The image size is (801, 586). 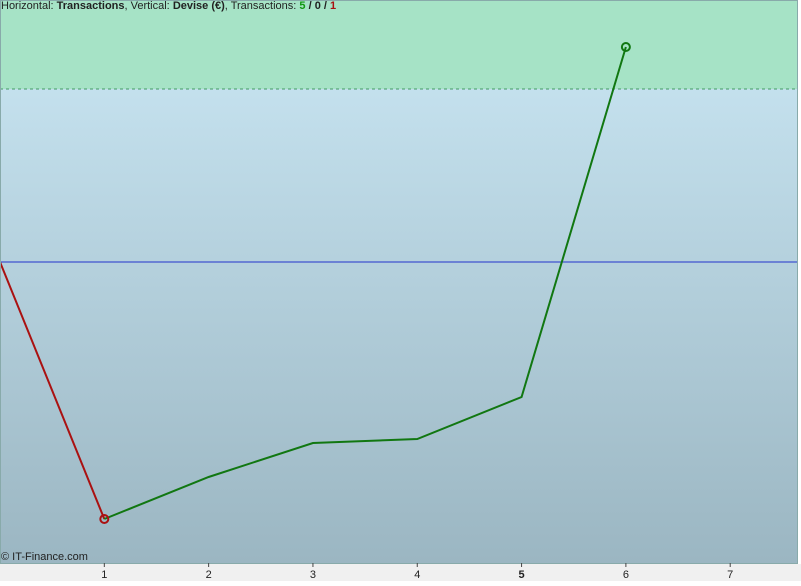 I want to click on footer: © IT-Finance.com, so click(x=44, y=557).